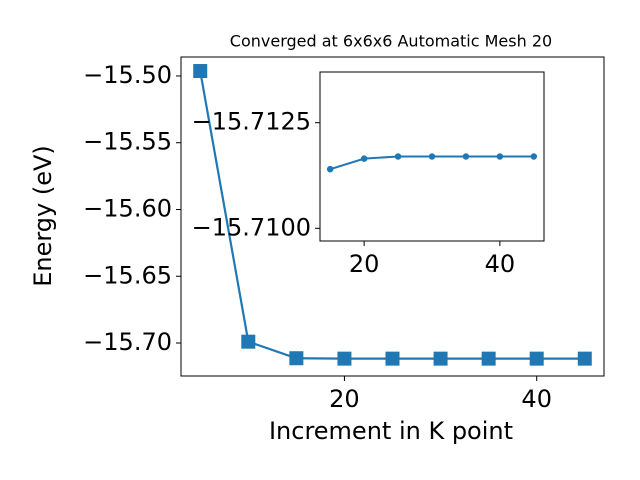  Describe the element at coordinates (127, 275) in the screenshot. I see `y-tick-label: −15.65` at that location.